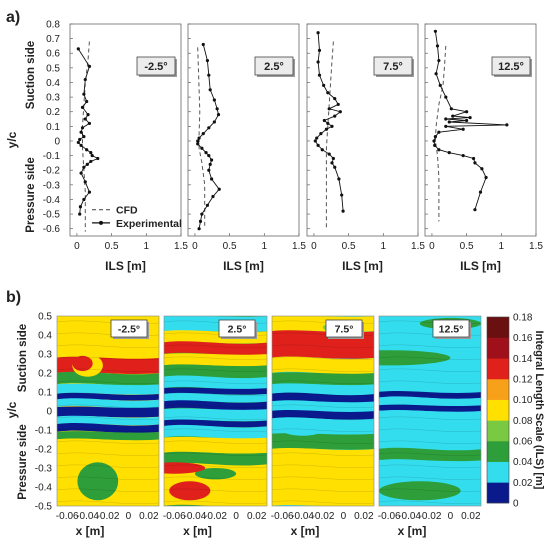 This screenshot has width=550, height=545. I want to click on panel-a-pressure-label: Pressure side, so click(31, 194).